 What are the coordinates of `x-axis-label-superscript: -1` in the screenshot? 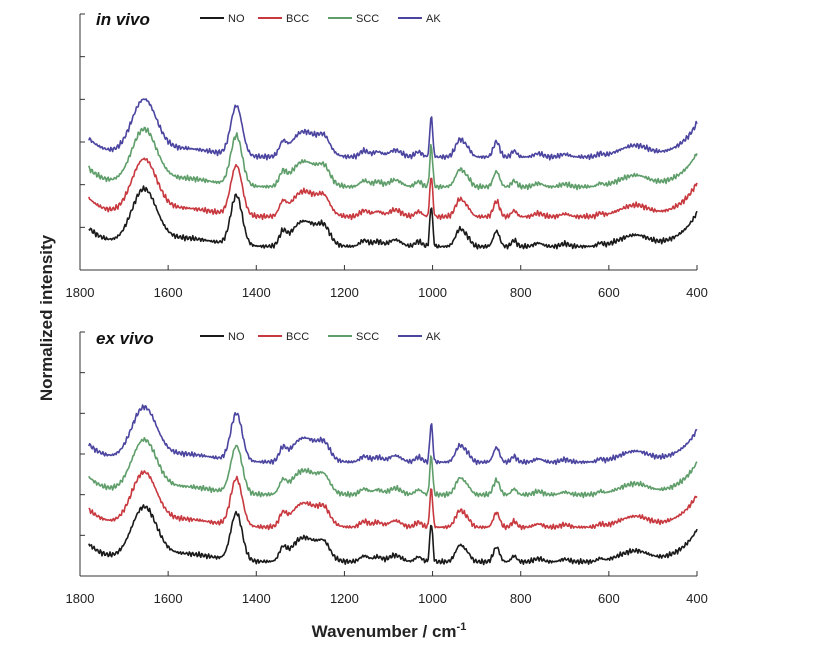 It's located at (462, 627).